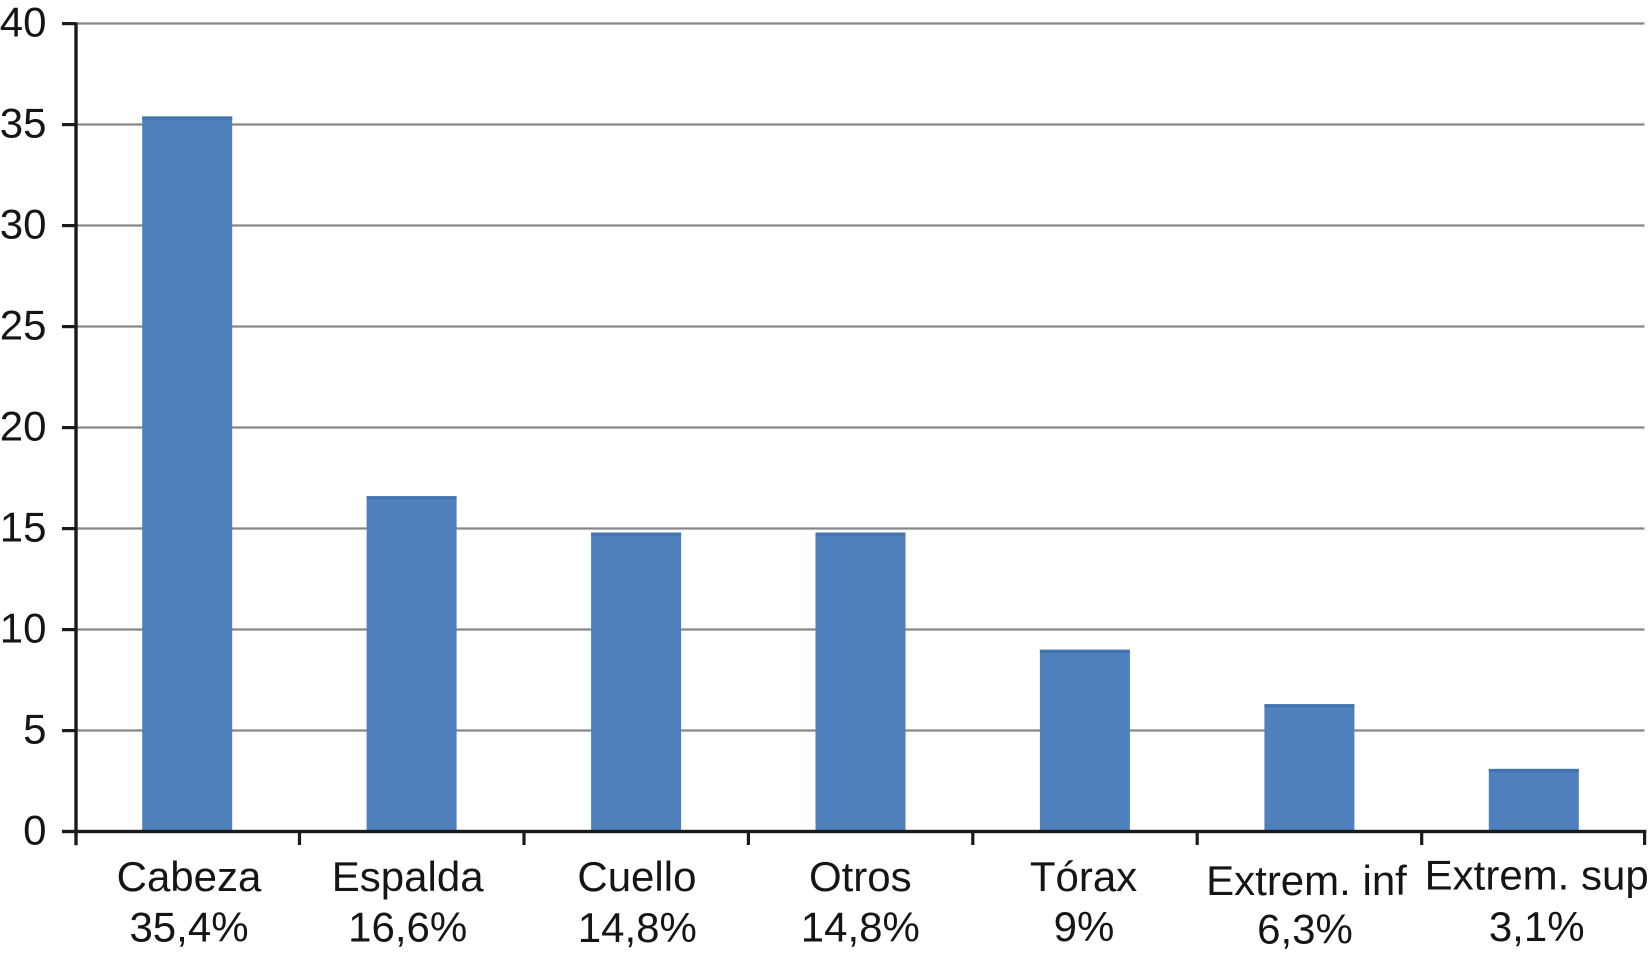 The height and width of the screenshot is (955, 1648). What do you see at coordinates (34, 830) in the screenshot?
I see `svg-text: 0` at bounding box center [34, 830].